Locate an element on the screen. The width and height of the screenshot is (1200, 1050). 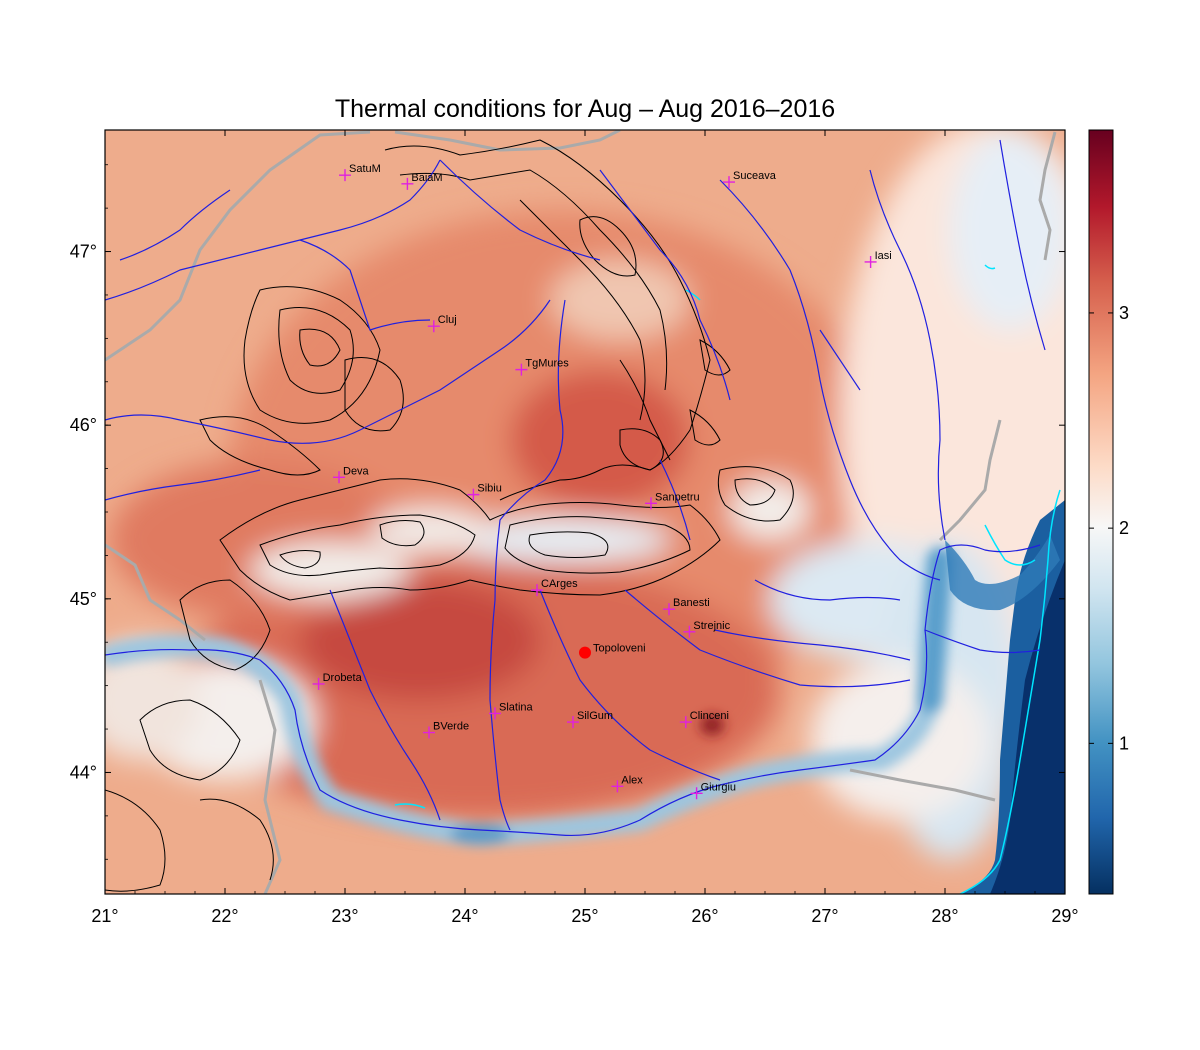
city-label: Sanpetru is located at coordinates (677, 497).